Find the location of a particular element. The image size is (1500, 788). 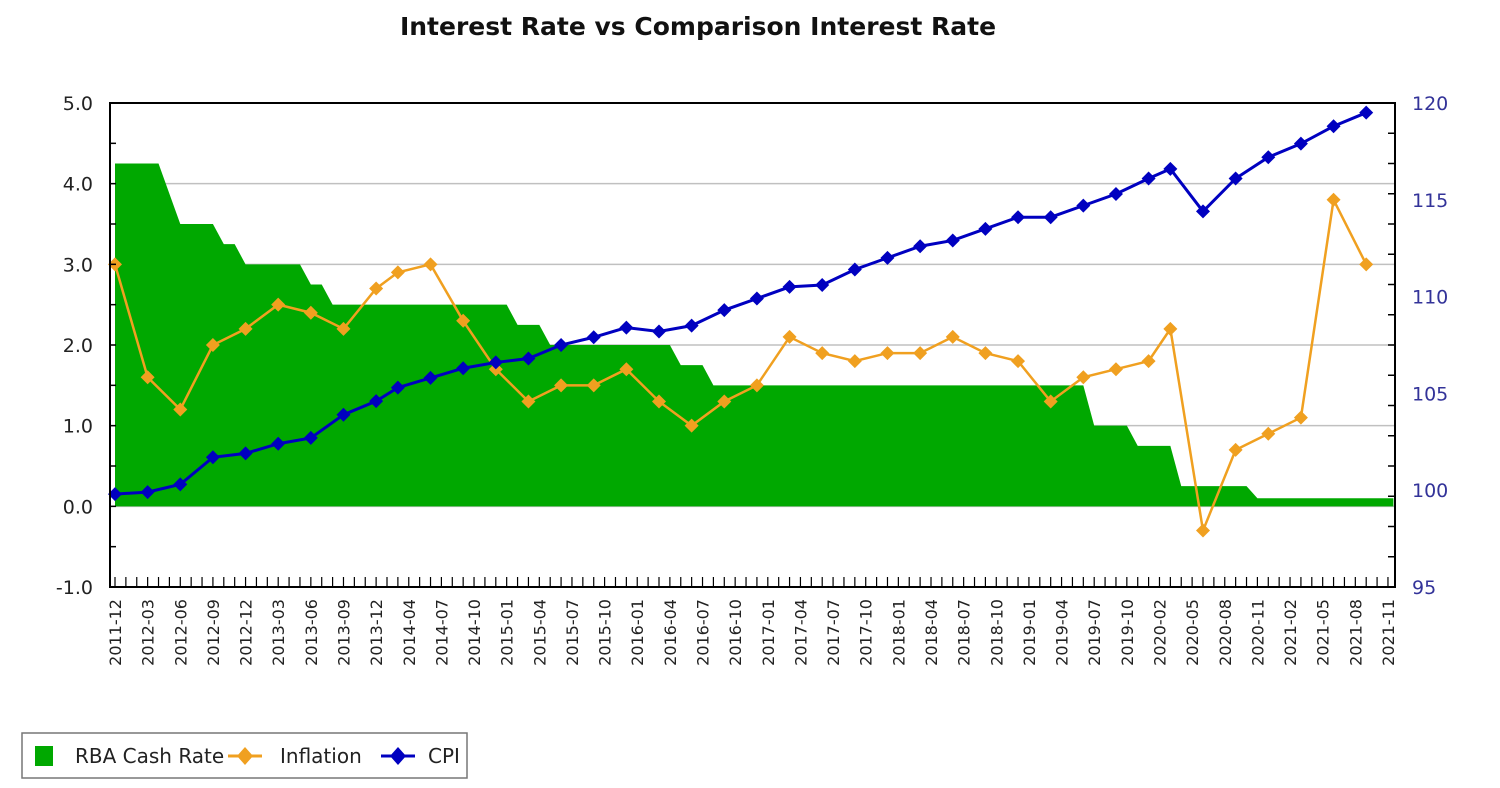

x-tick-label: 2013-03 is located at coordinates (278, 632).